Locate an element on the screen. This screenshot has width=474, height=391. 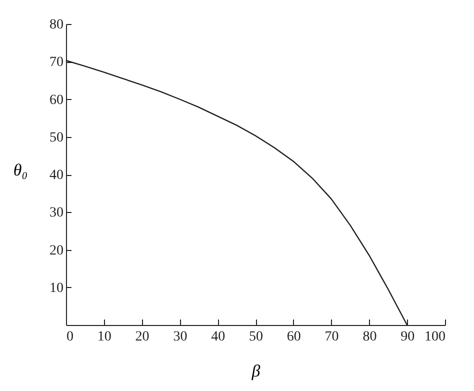
x-tick-label: 30 is located at coordinates (180, 337).